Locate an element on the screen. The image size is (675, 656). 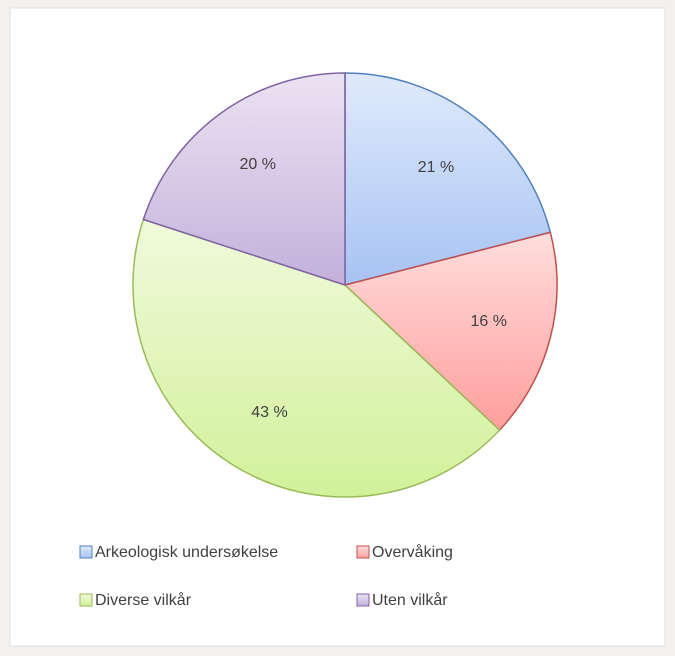
data-label: 43 % is located at coordinates (269, 412).